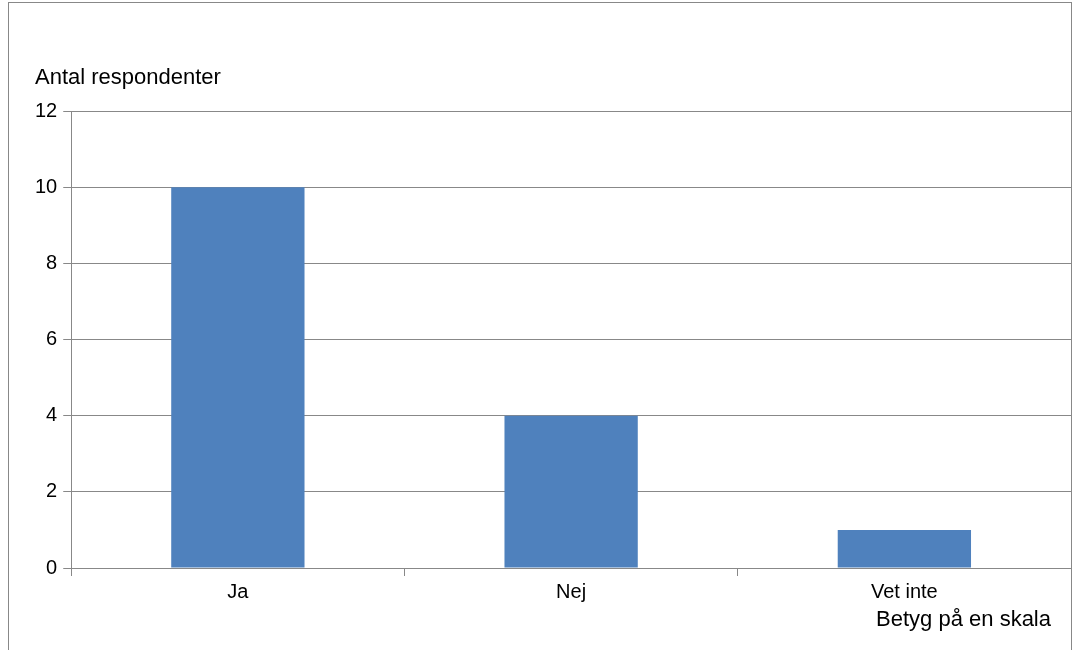 This screenshot has height=650, width=1076. I want to click on y-tick-label: 8, so click(52, 261).